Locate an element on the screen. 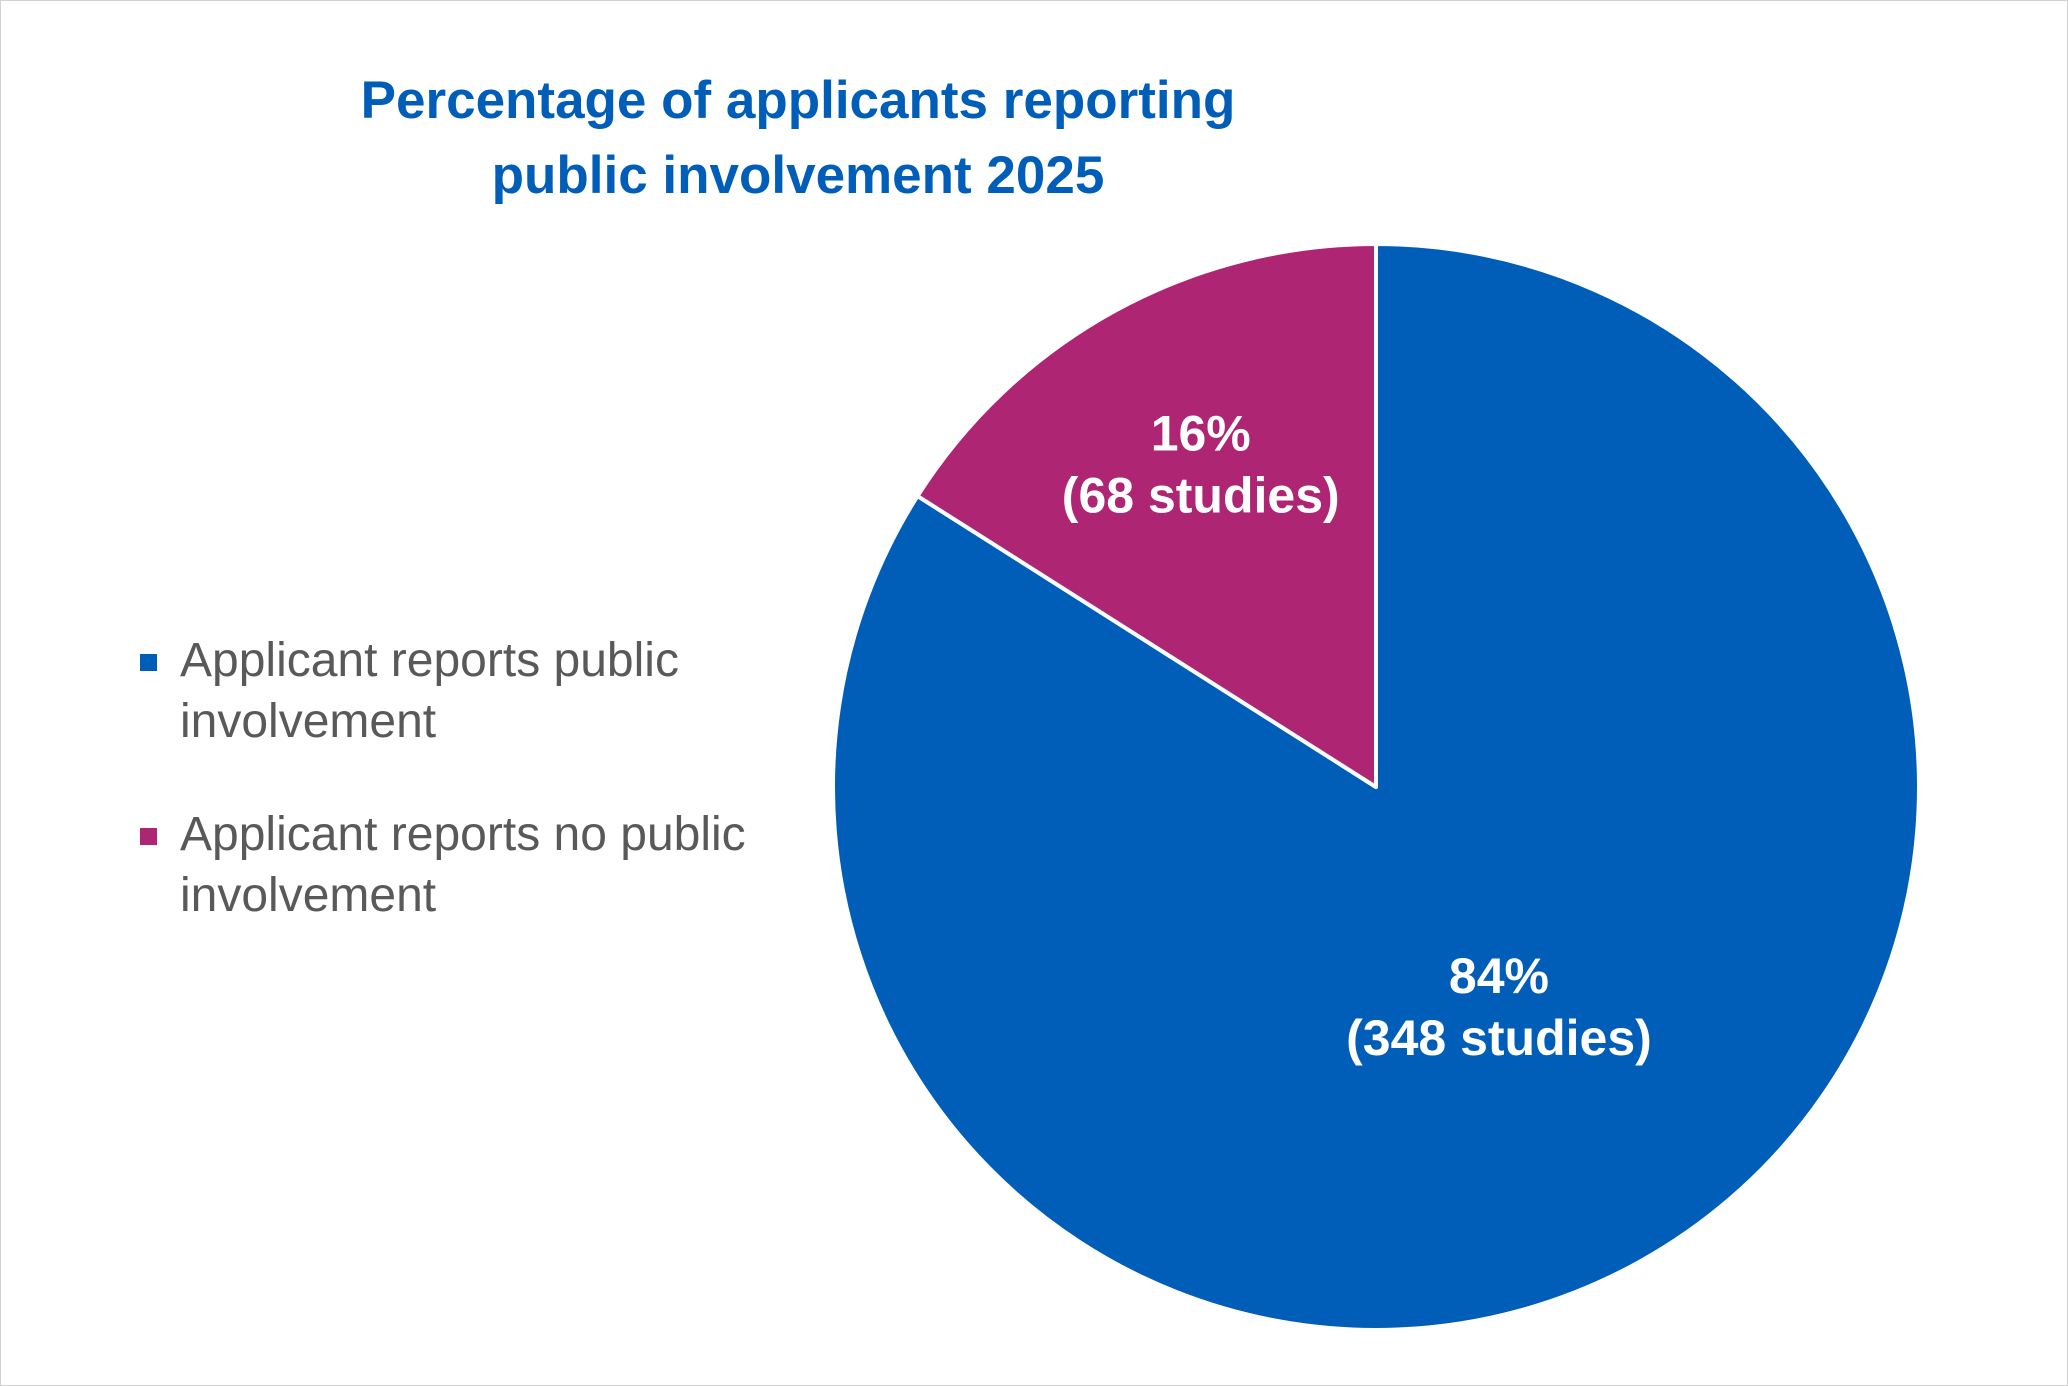 This screenshot has width=2068, height=1386. chart-title: Percentage of applicants reporting is located at coordinates (798, 100).